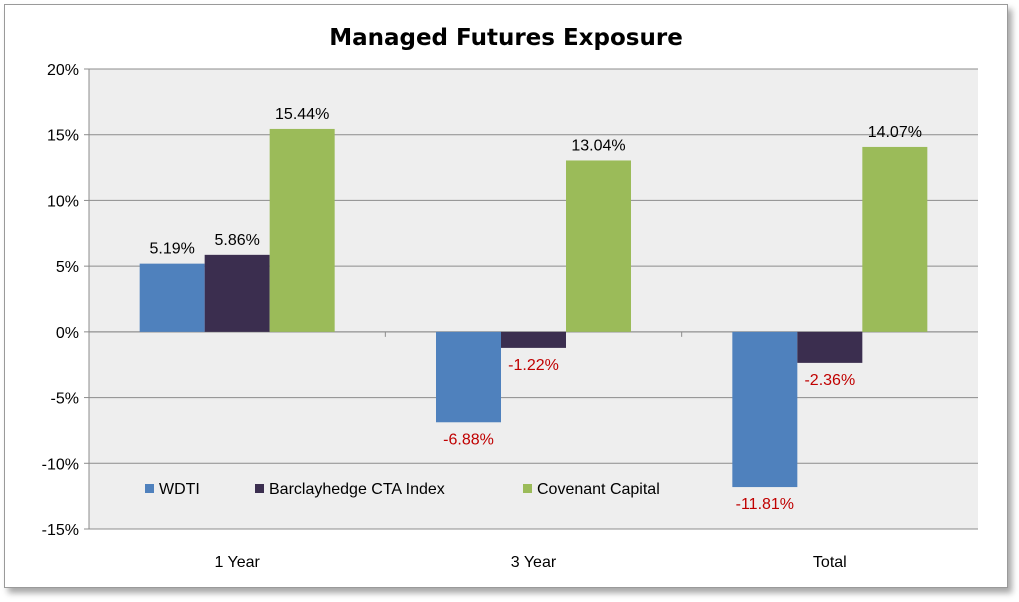 The image size is (1019, 602). What do you see at coordinates (598, 145) in the screenshot?
I see `data-label: 13.04%` at bounding box center [598, 145].